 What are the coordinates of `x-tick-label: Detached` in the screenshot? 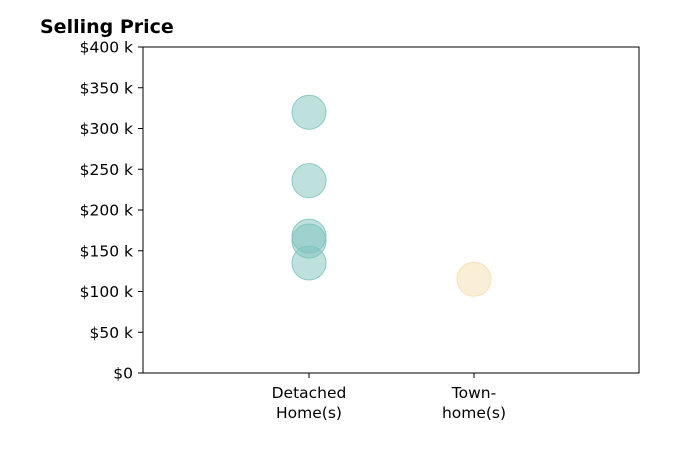 It's located at (309, 393).